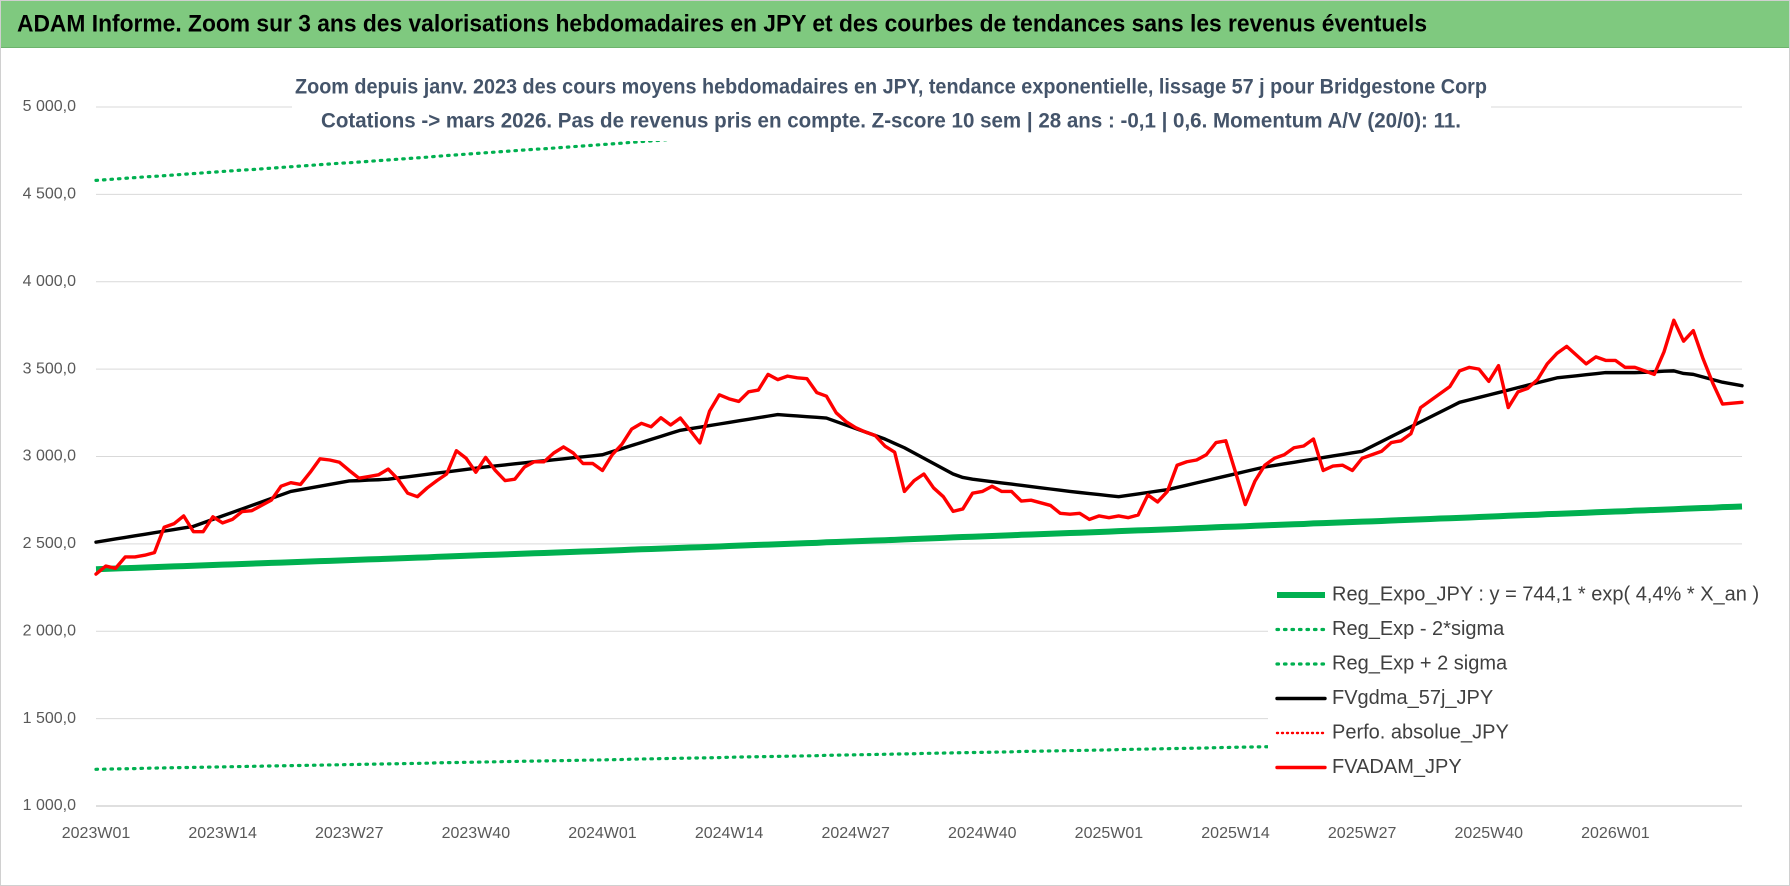 This screenshot has width=1790, height=886. Describe the element at coordinates (349, 833) in the screenshot. I see `x-tick-label: 2023W27` at that location.